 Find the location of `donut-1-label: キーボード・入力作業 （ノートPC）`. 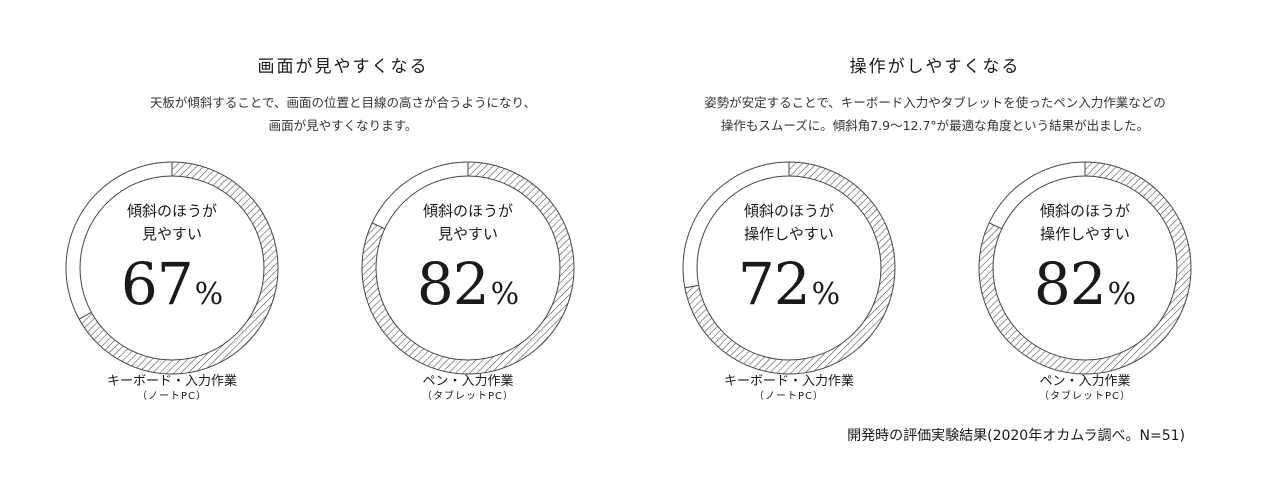

donut-1-label: キーボード・入力作業 （ノートPC） is located at coordinates (172, 388).